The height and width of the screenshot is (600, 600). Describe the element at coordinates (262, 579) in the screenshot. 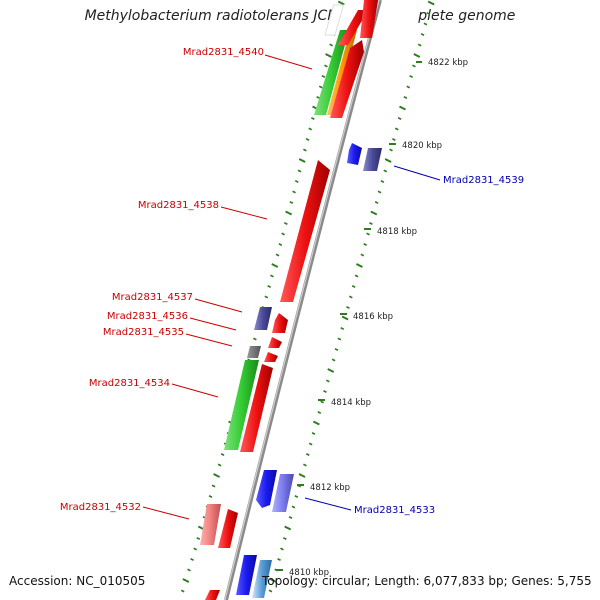

I see `gene-bottom-lightblue` at that location.